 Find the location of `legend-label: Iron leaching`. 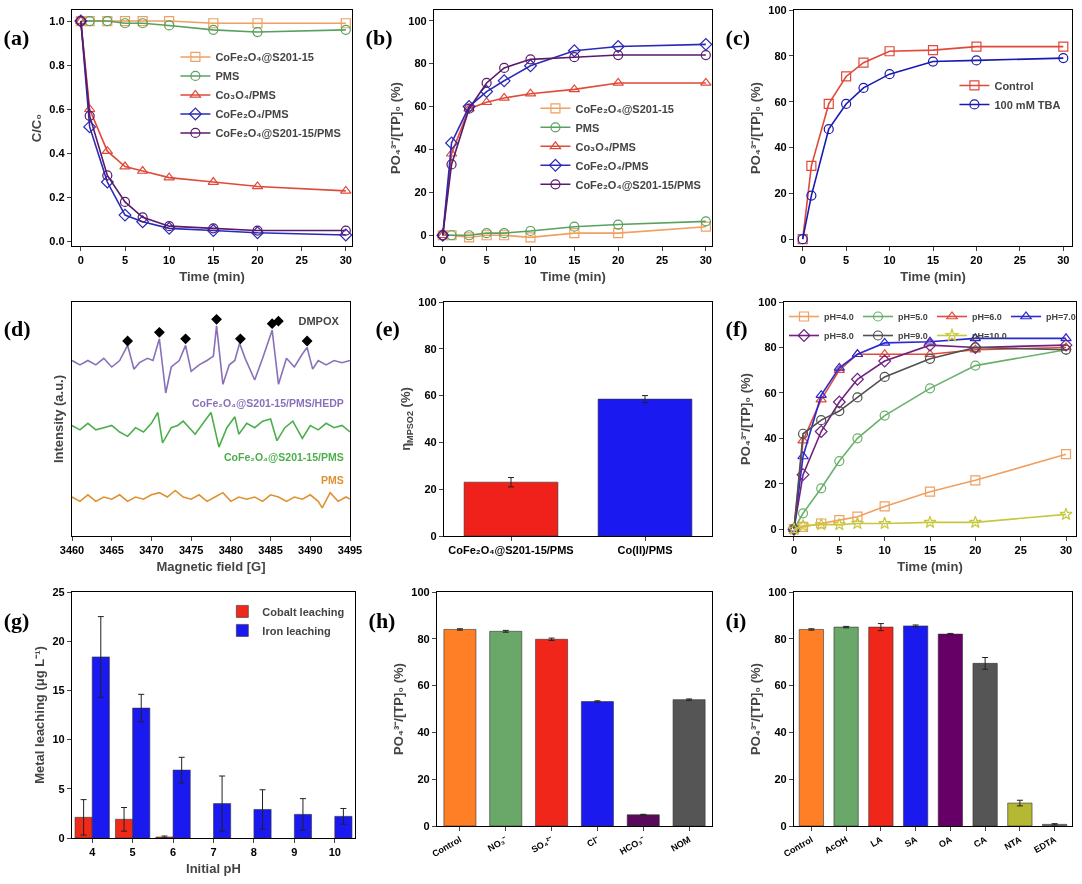

legend-label: Iron leaching is located at coordinates (296, 630).